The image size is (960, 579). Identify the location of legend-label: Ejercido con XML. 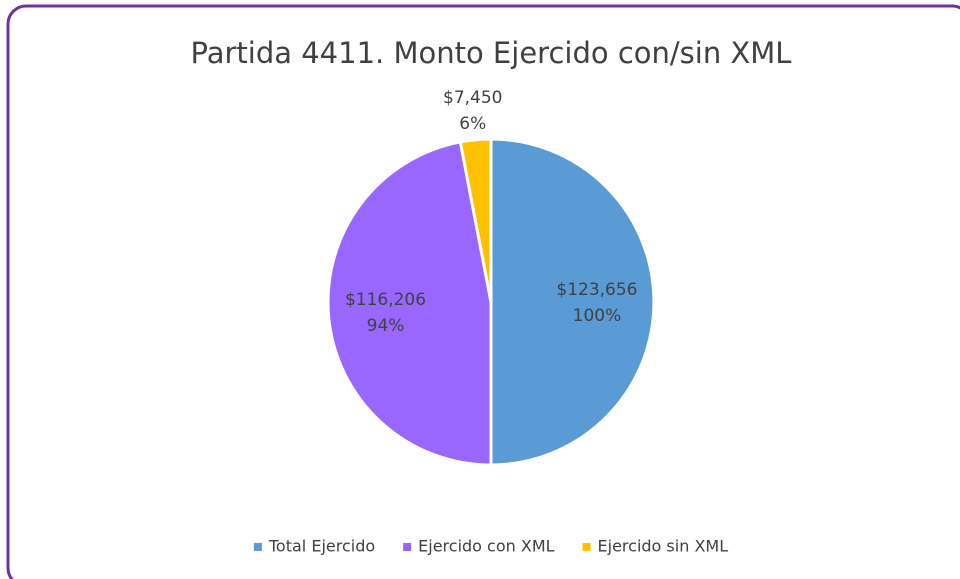
(486, 546).